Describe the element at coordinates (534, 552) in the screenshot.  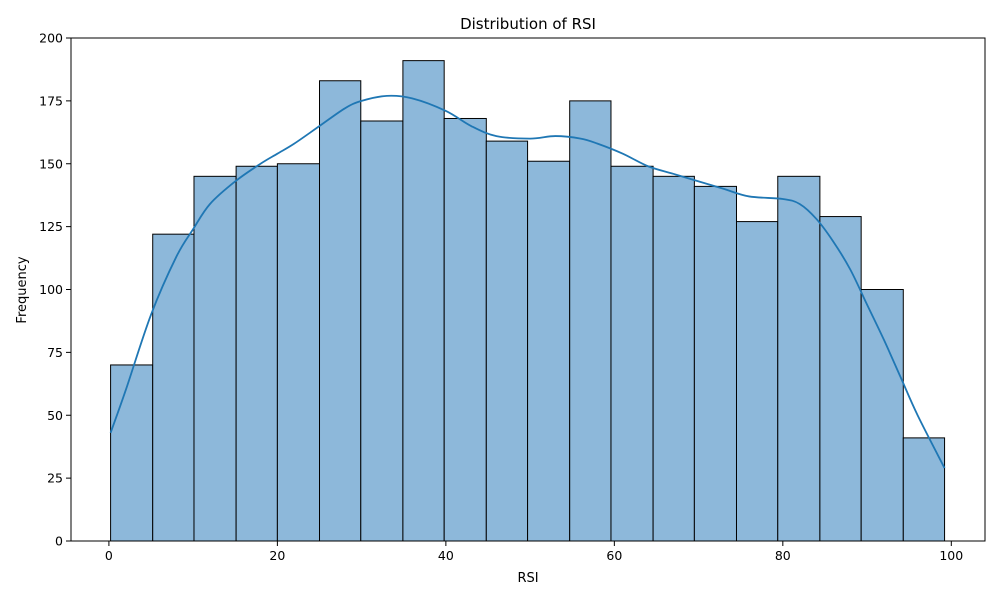
I see `x-axis-ticks: 0 20 40 60 80 100` at that location.